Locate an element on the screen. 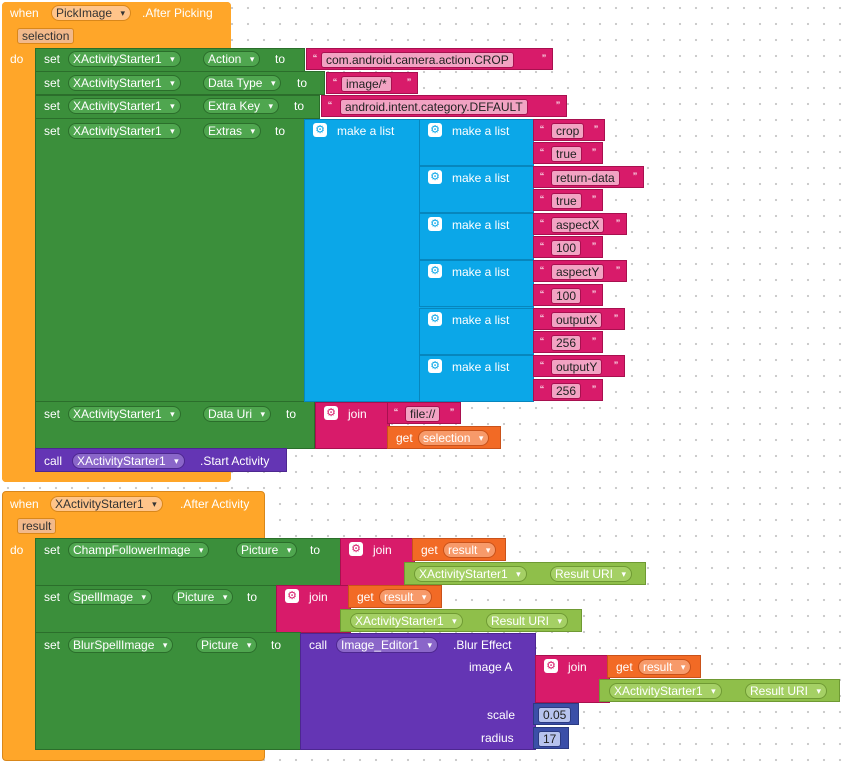 The width and height of the screenshot is (843, 764). property-dropdown: Data Uri is located at coordinates (237, 414).